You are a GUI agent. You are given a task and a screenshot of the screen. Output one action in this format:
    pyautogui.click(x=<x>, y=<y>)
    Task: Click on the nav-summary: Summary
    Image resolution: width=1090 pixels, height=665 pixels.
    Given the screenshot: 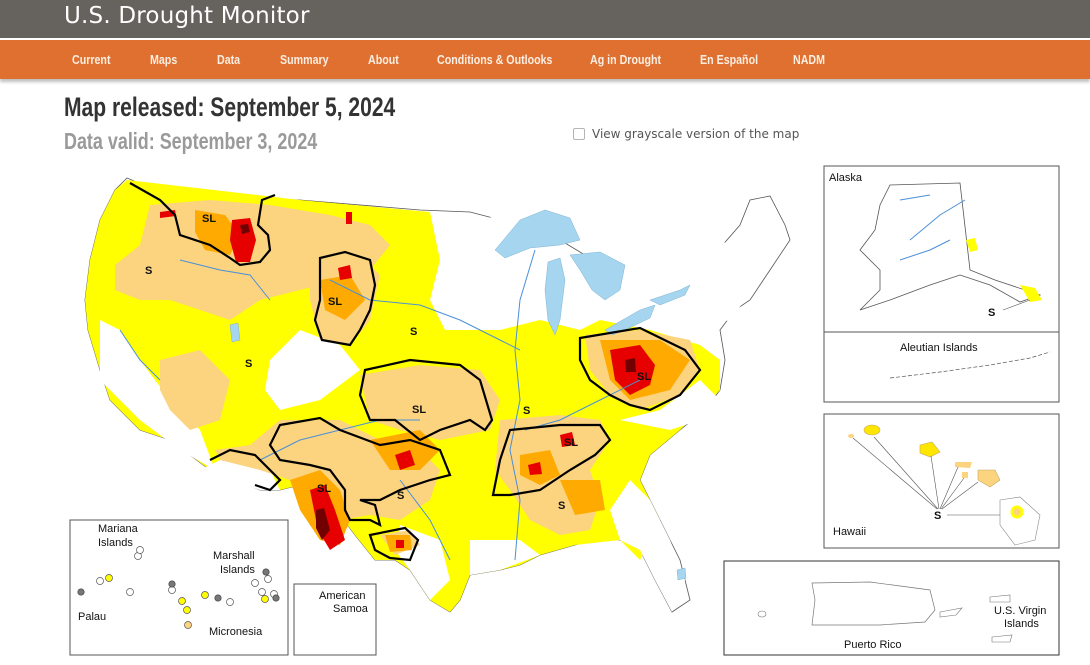 What is the action you would take?
    pyautogui.click(x=304, y=59)
    